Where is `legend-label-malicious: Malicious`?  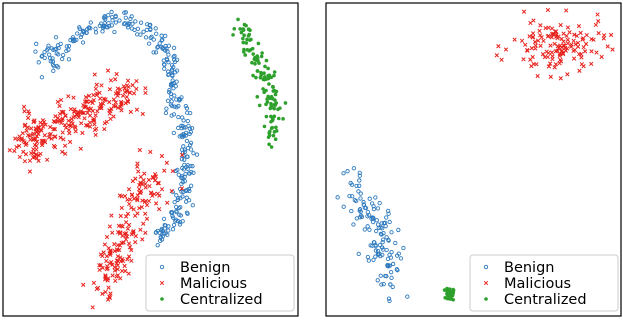 legend-label-malicious: Malicious is located at coordinates (537, 284).